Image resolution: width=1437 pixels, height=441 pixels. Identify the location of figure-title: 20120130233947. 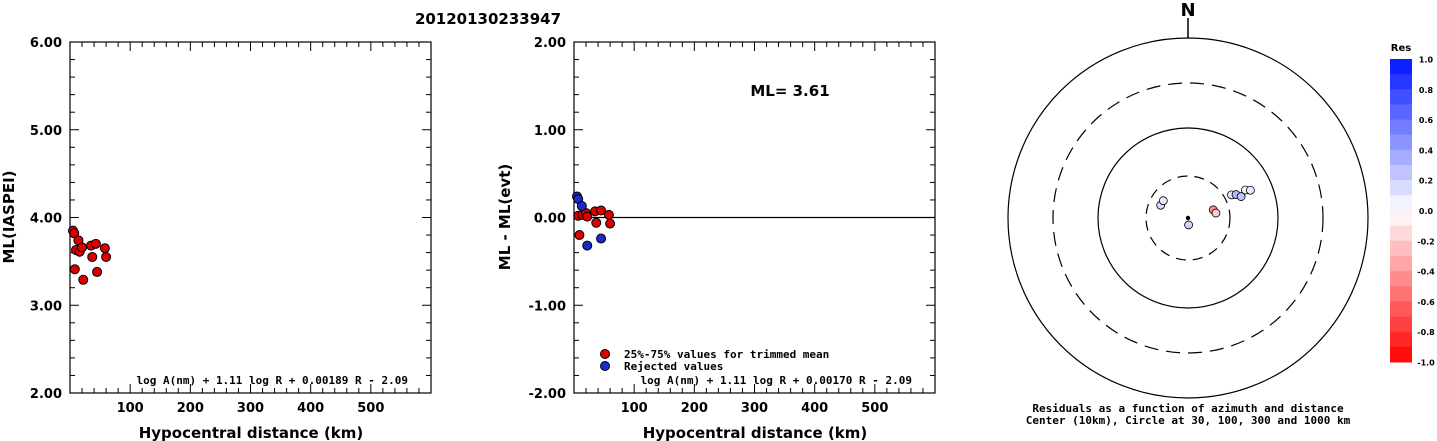
(488, 19).